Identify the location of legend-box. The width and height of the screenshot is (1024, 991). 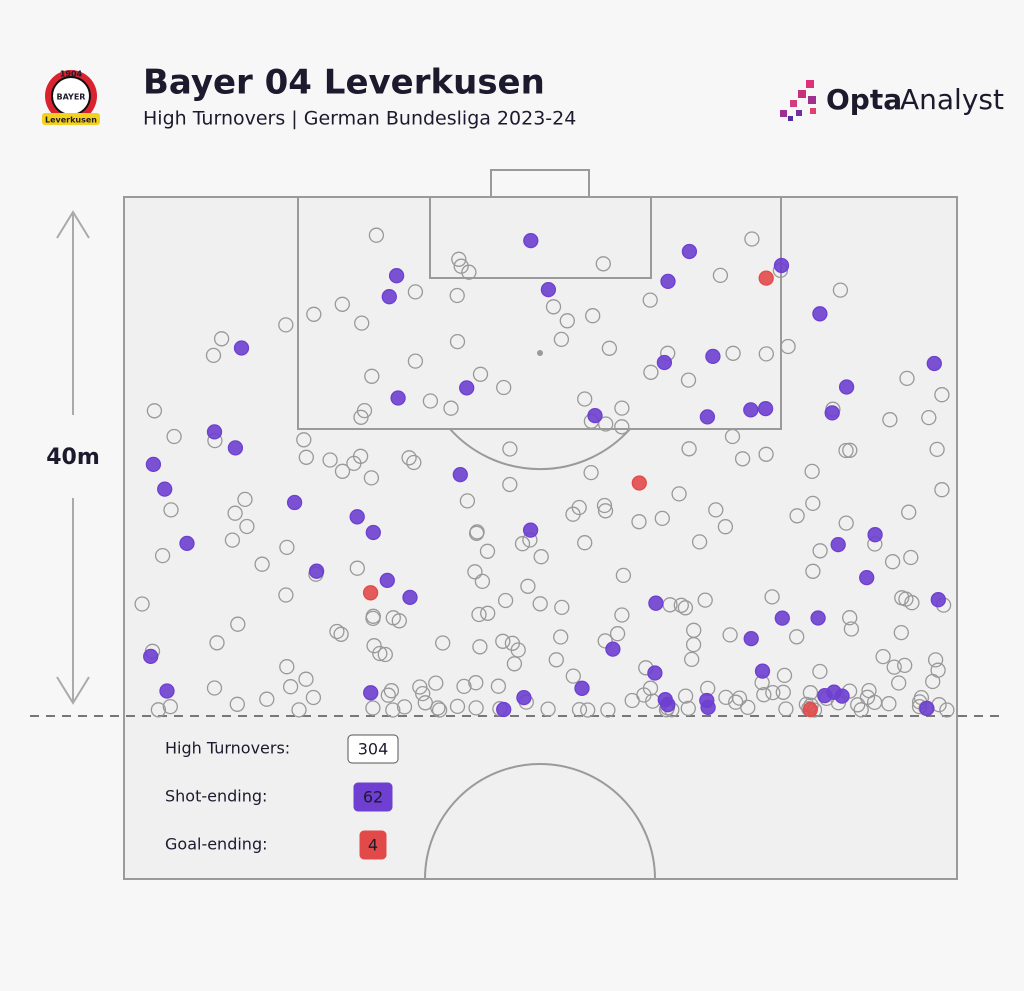
(373, 749).